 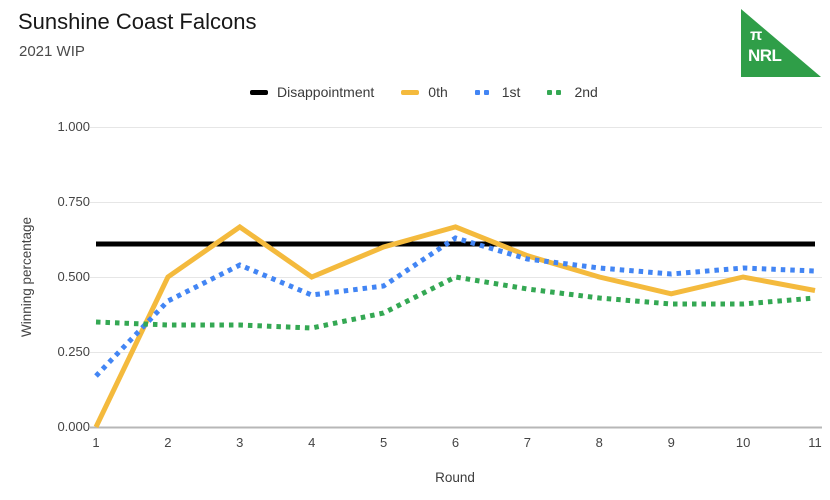 What do you see at coordinates (73, 426) in the screenshot?
I see `y-tick-label: 0.000` at bounding box center [73, 426].